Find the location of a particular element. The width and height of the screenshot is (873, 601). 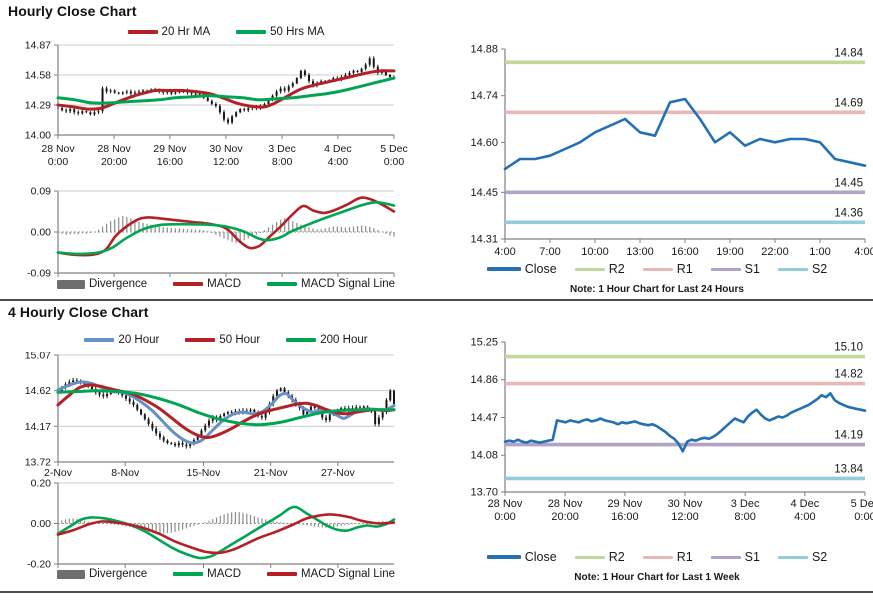

series-line-50-hrs-ma is located at coordinates (226, 90).